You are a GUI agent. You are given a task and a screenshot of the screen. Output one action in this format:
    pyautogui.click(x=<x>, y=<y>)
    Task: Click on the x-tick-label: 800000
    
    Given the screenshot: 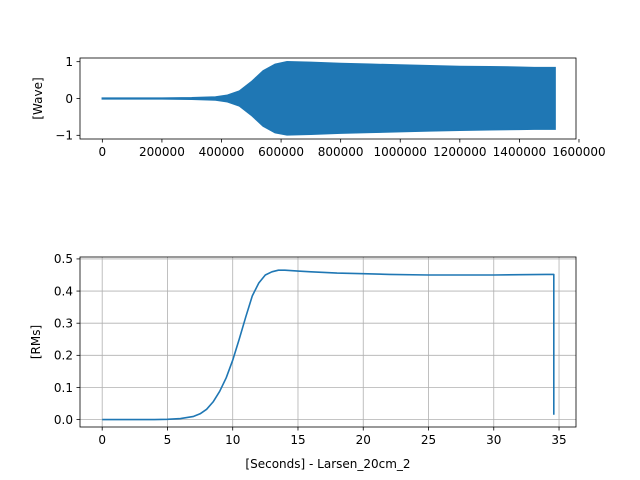 What is the action you would take?
    pyautogui.click(x=341, y=152)
    